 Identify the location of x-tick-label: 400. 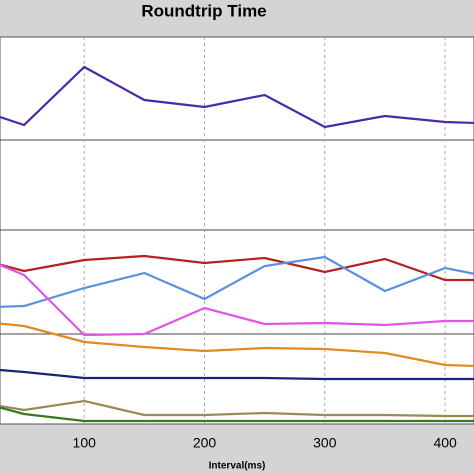
(445, 443).